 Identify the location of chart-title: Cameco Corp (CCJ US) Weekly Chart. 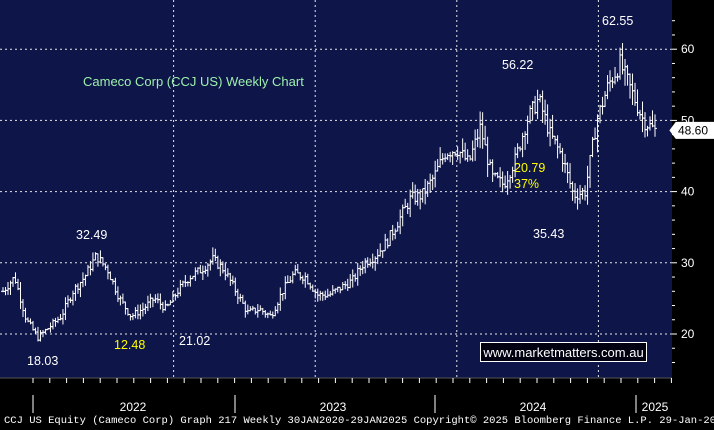
(193, 81).